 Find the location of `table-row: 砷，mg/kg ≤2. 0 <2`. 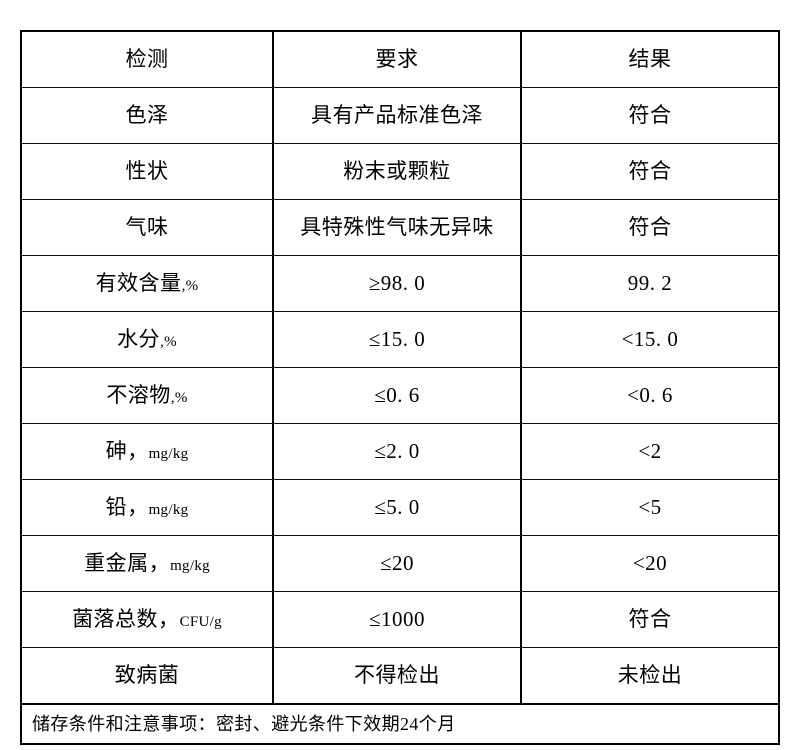

table-row: 砷，mg/kg ≤2. 0 <2 is located at coordinates (400, 451).